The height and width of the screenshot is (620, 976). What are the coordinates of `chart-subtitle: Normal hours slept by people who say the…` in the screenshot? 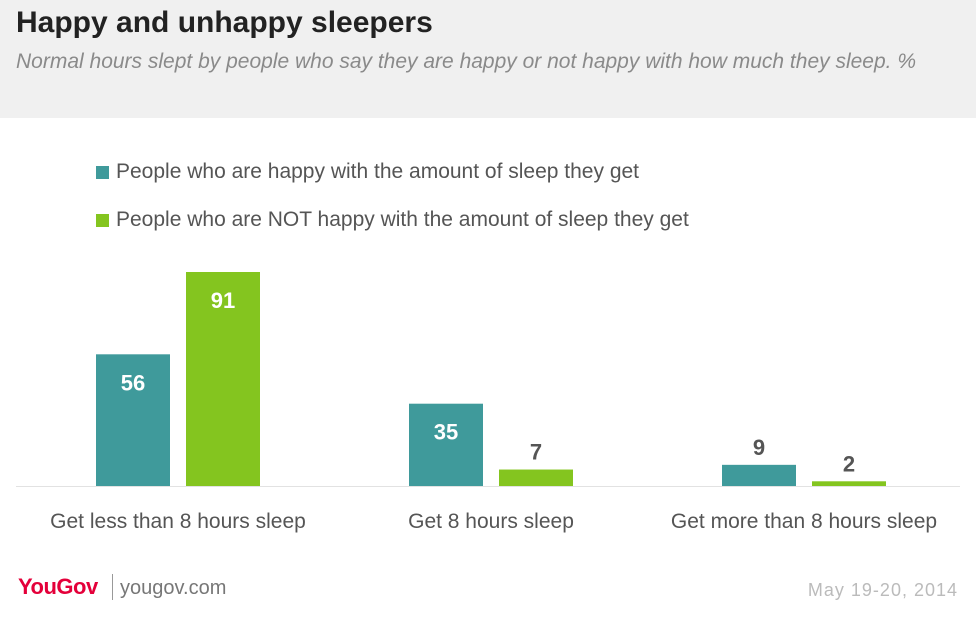 It's located at (466, 61).